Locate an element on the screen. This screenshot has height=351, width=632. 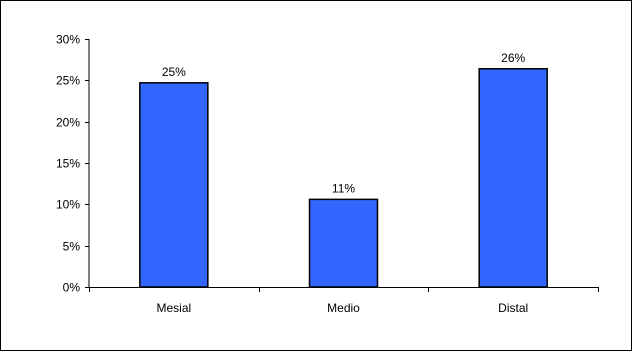
bar-medio is located at coordinates (343, 243).